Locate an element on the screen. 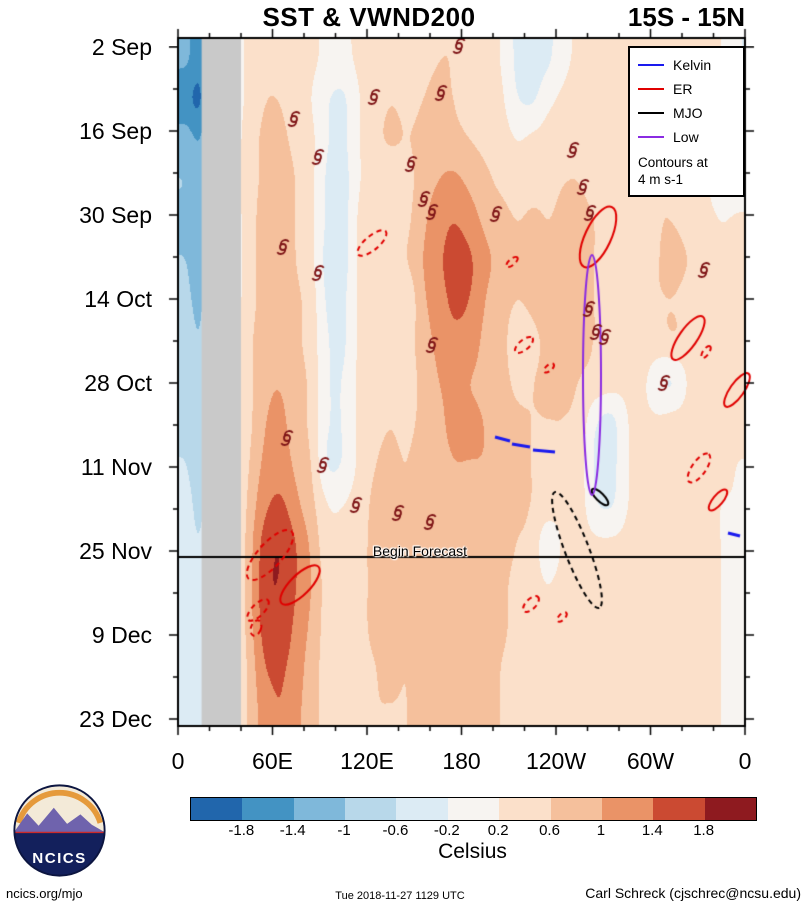  colorbar-tick-label: -0.2 is located at coordinates (446, 830).